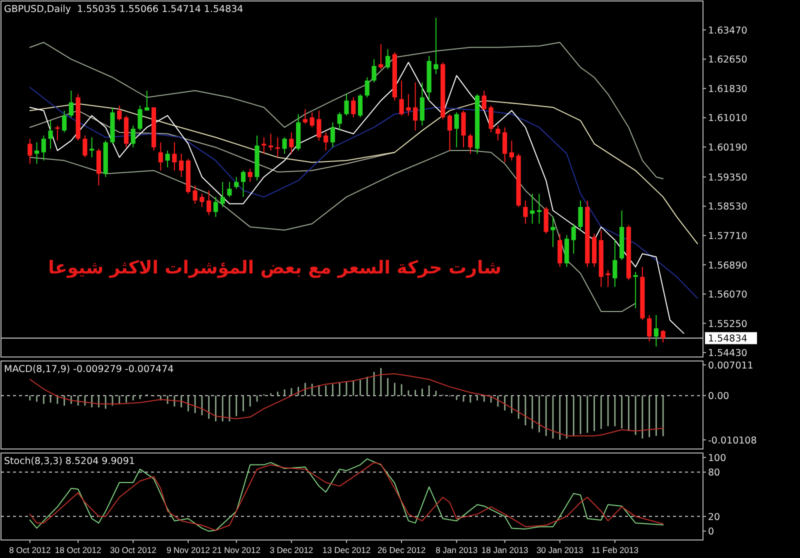 This screenshot has width=800, height=558. What do you see at coordinates (236, 550) in the screenshot?
I see `x-tick-label: 21 Nov 2012` at bounding box center [236, 550].